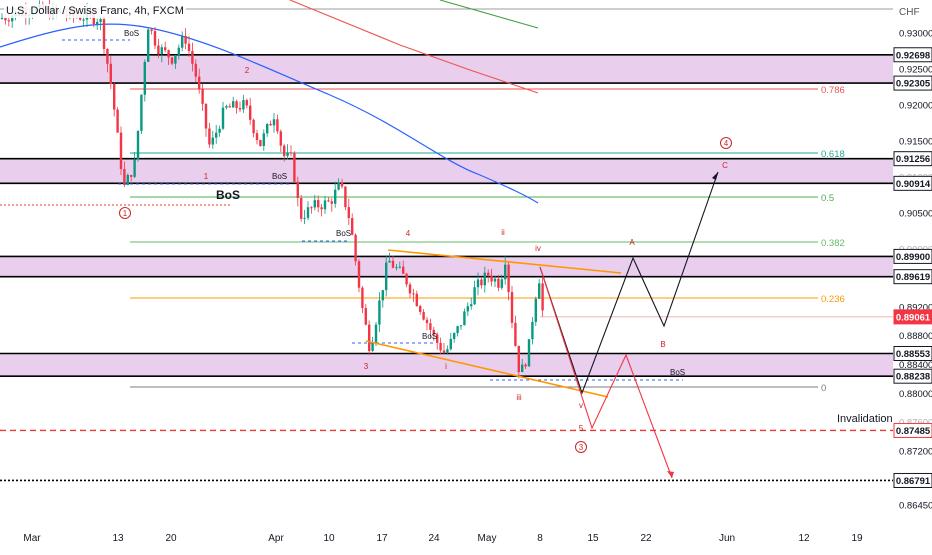 The height and width of the screenshot is (555, 932). Describe the element at coordinates (646, 538) in the screenshot. I see `x-tick-label: 22` at that location.